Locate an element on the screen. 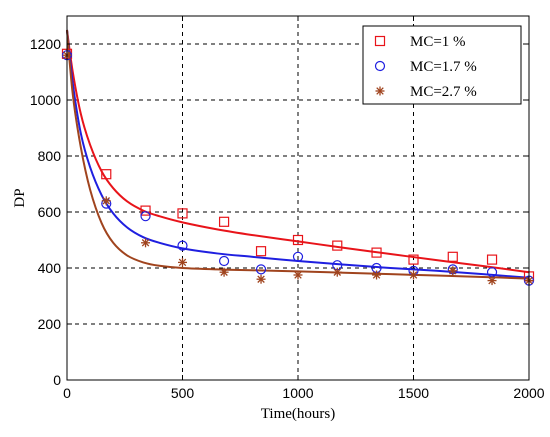 The image size is (550, 437). legend-label: MC=1.7 % is located at coordinates (443, 67).